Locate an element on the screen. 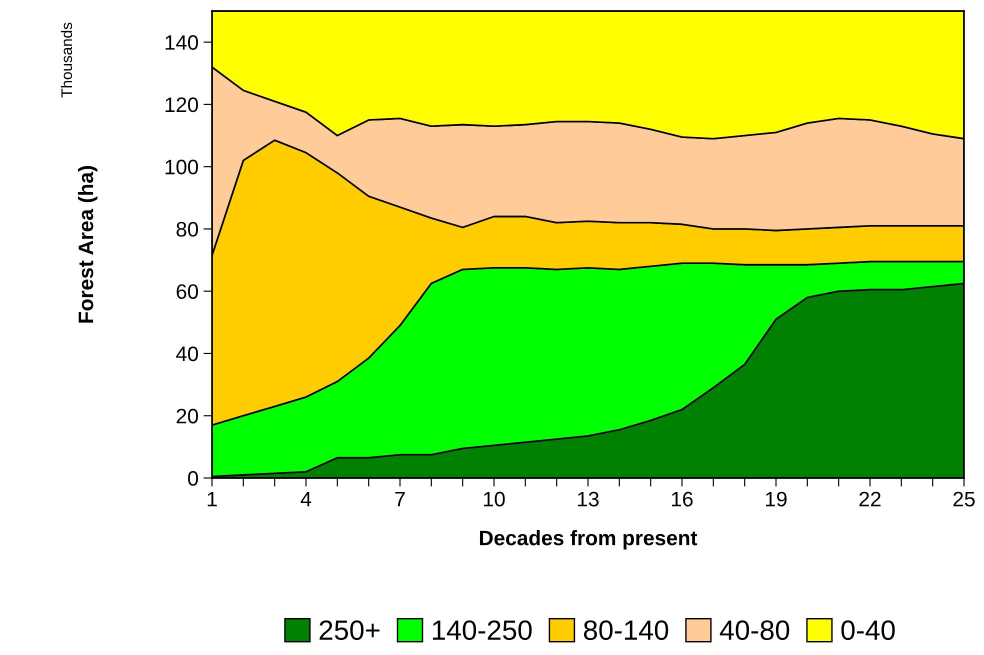 The width and height of the screenshot is (984, 655). y-tick-label: 100 is located at coordinates (182, 167).